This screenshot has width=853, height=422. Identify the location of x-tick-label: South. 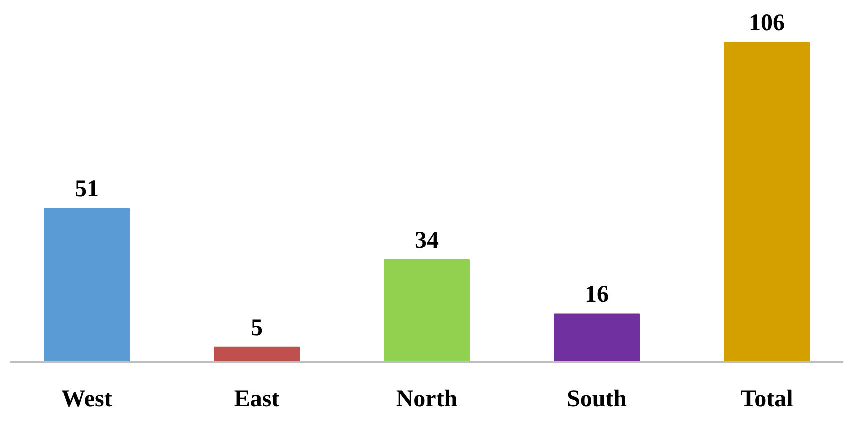
(597, 399).